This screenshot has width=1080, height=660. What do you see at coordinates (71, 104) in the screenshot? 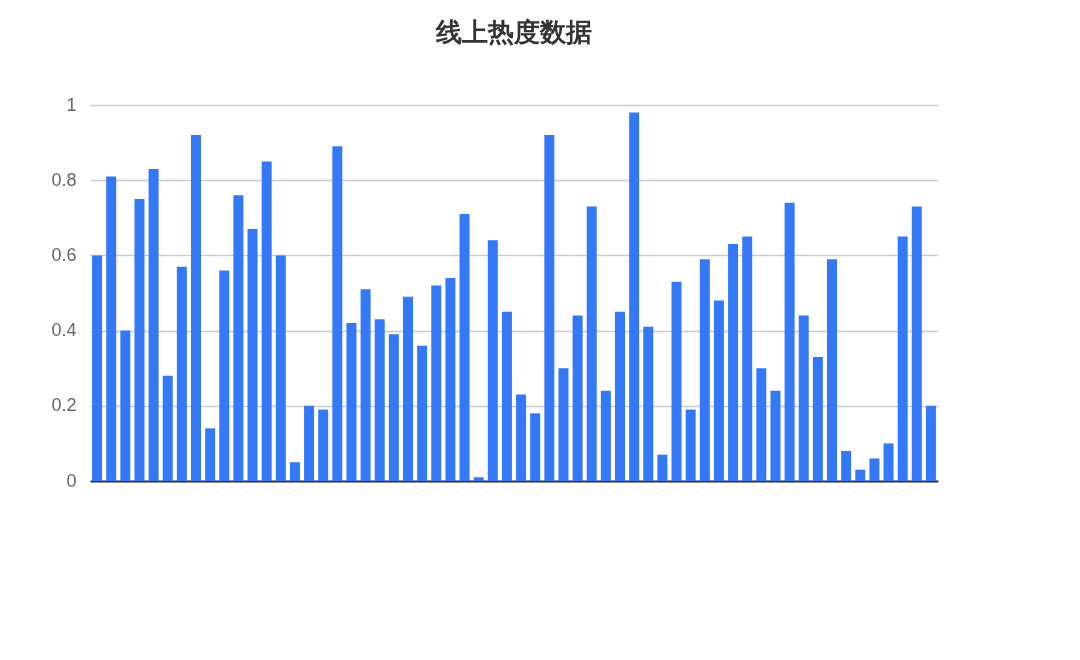
I see `y-tick-label: 1` at bounding box center [71, 104].